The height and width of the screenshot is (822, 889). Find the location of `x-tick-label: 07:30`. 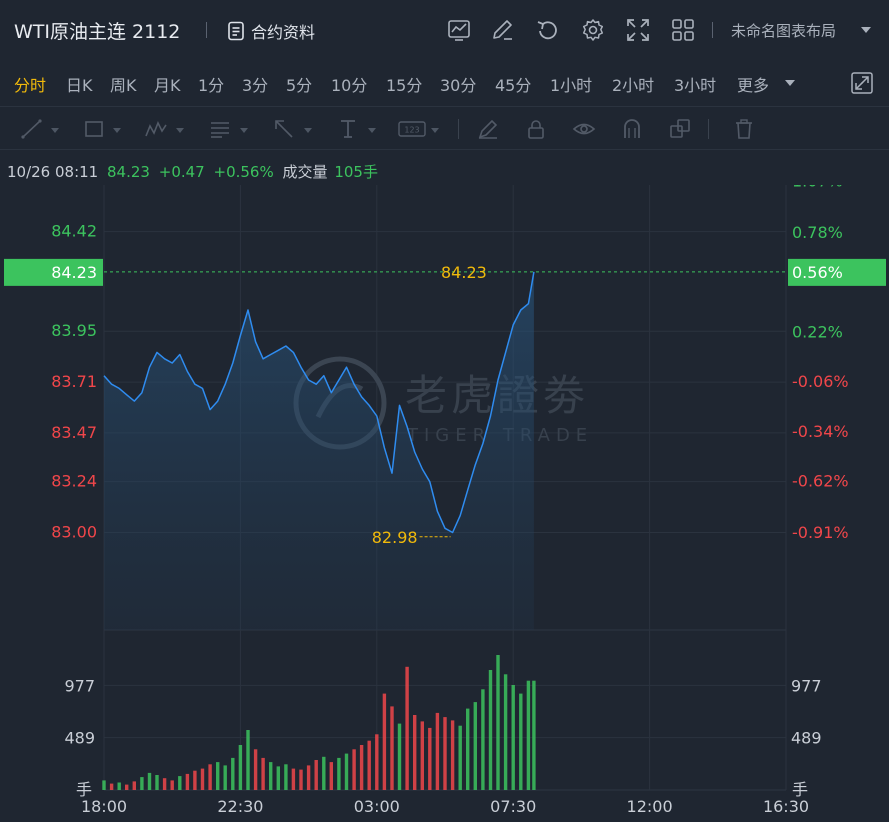

x-tick-label: 07:30 is located at coordinates (513, 806).